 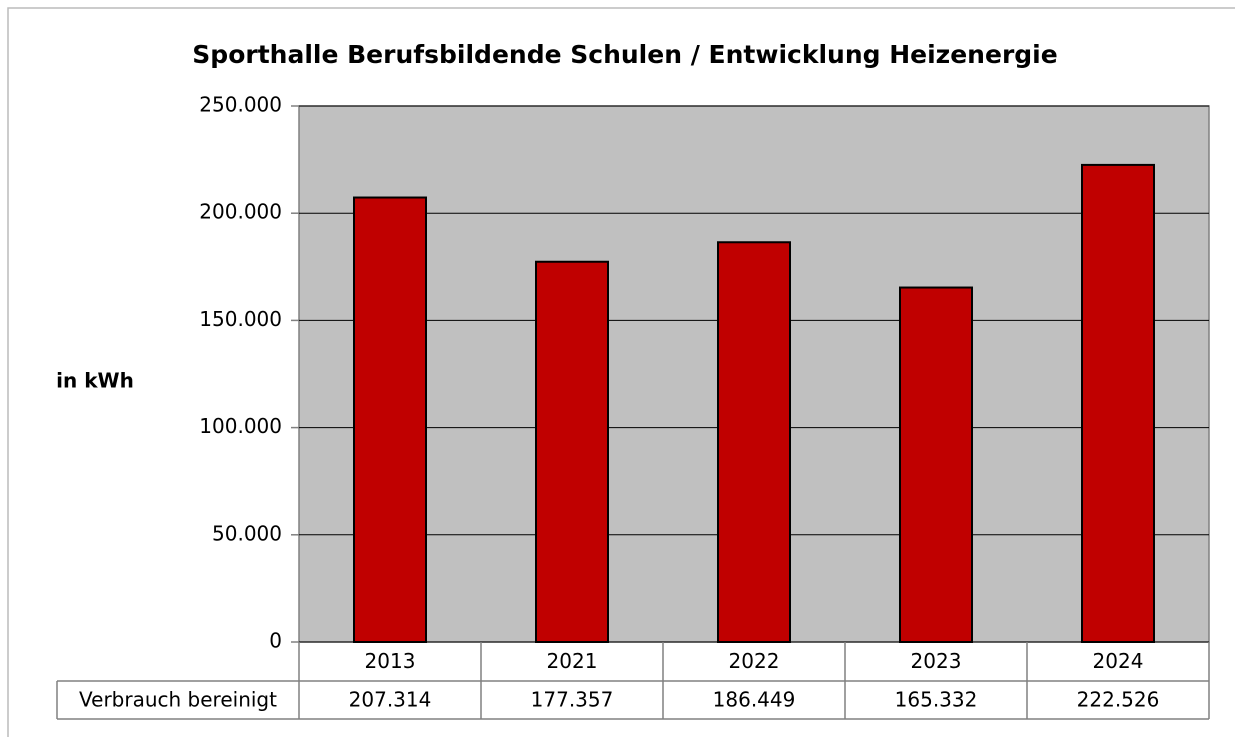 What do you see at coordinates (178, 700) in the screenshot?
I see `legend-label: Verbrauch bereinigt` at bounding box center [178, 700].